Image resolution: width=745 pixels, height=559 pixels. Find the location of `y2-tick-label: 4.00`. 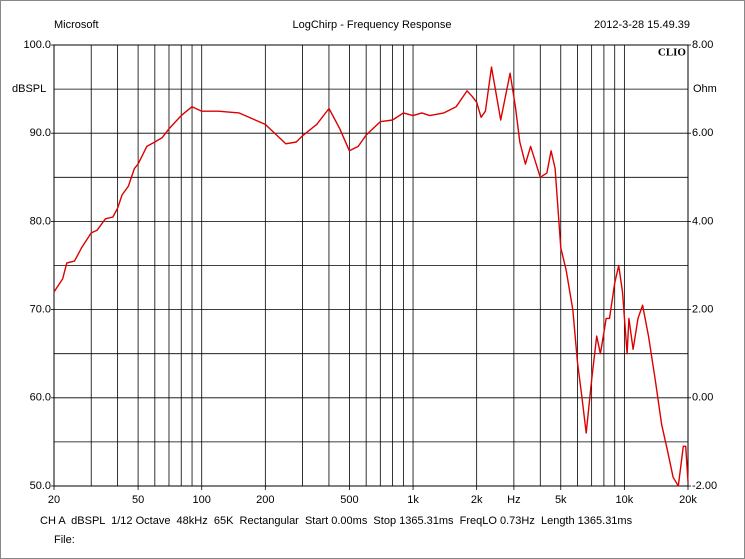

y2-tick-label: 4.00 is located at coordinates (702, 221).